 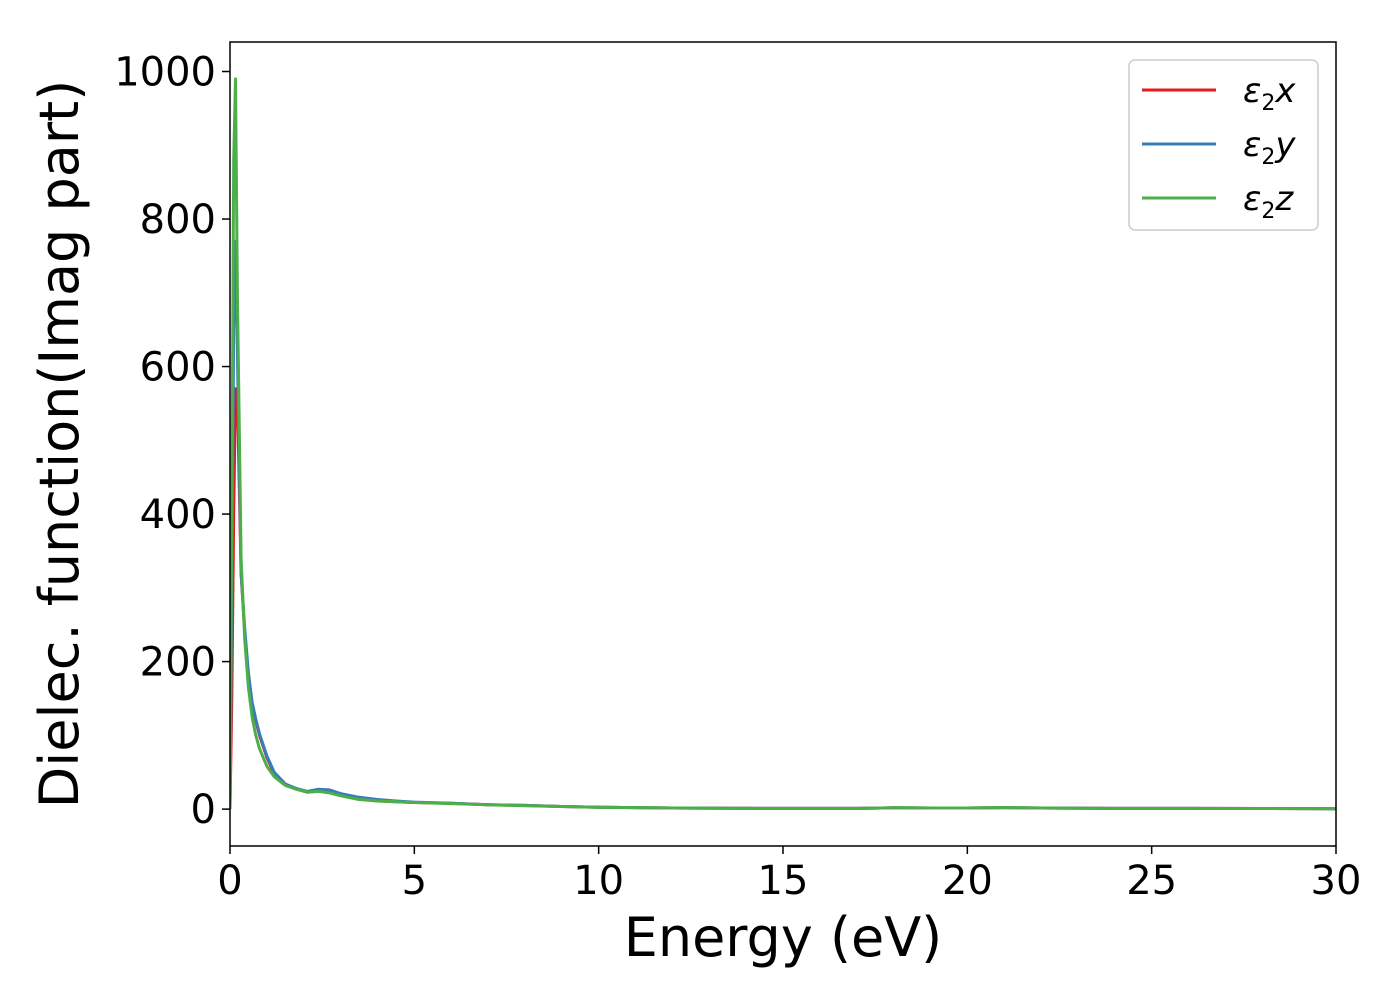 What do you see at coordinates (172, 441) in the screenshot?
I see `y-axis: 0 200 400 600 800 1000` at bounding box center [172, 441].